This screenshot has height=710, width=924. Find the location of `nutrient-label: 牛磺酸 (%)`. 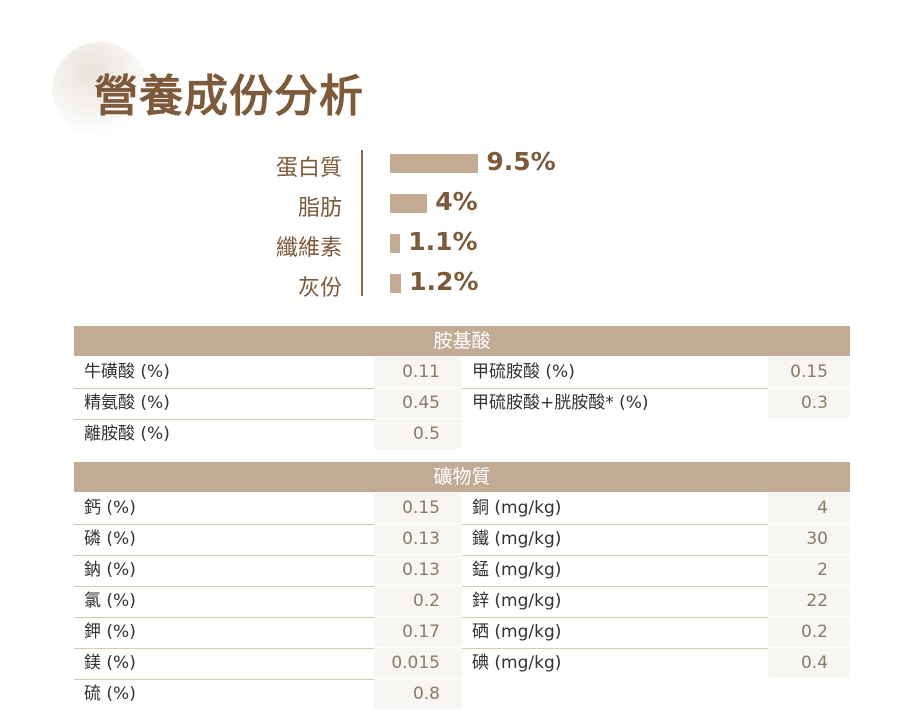

nutrient-label: 牛磺酸 (%) is located at coordinates (127, 372).